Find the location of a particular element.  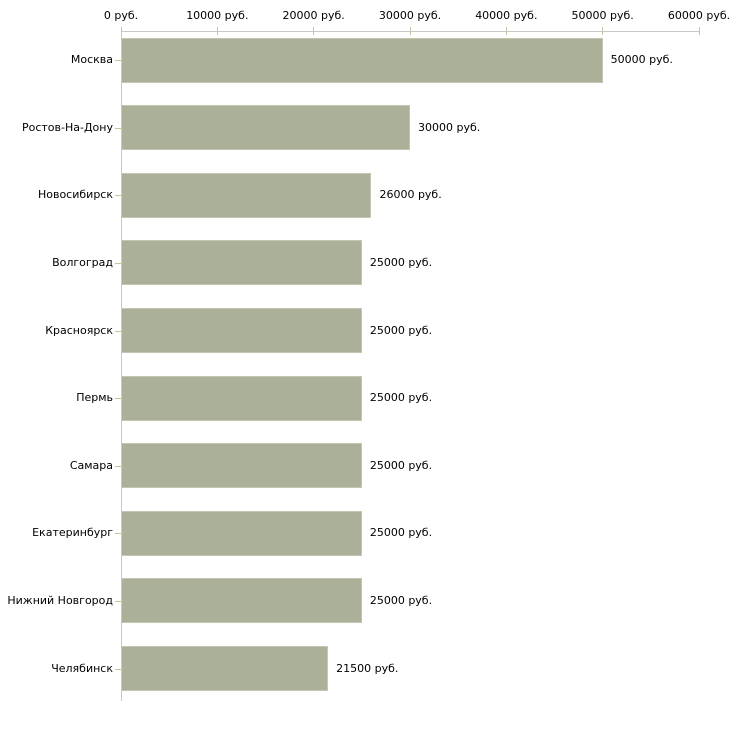

y-axis-label: Москва is located at coordinates (91, 60).